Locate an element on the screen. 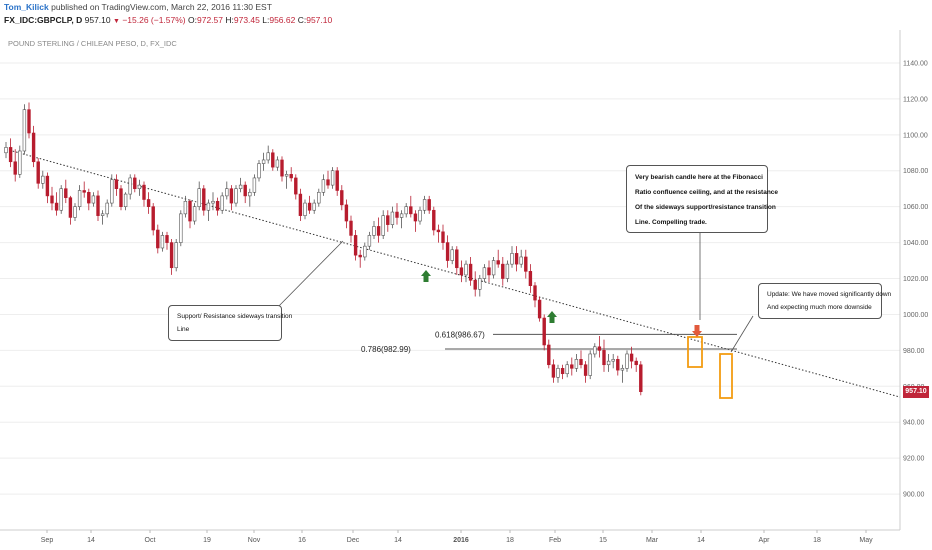 This screenshot has width=932, height=550. price-tick-label: 1020.00 is located at coordinates (915, 279).